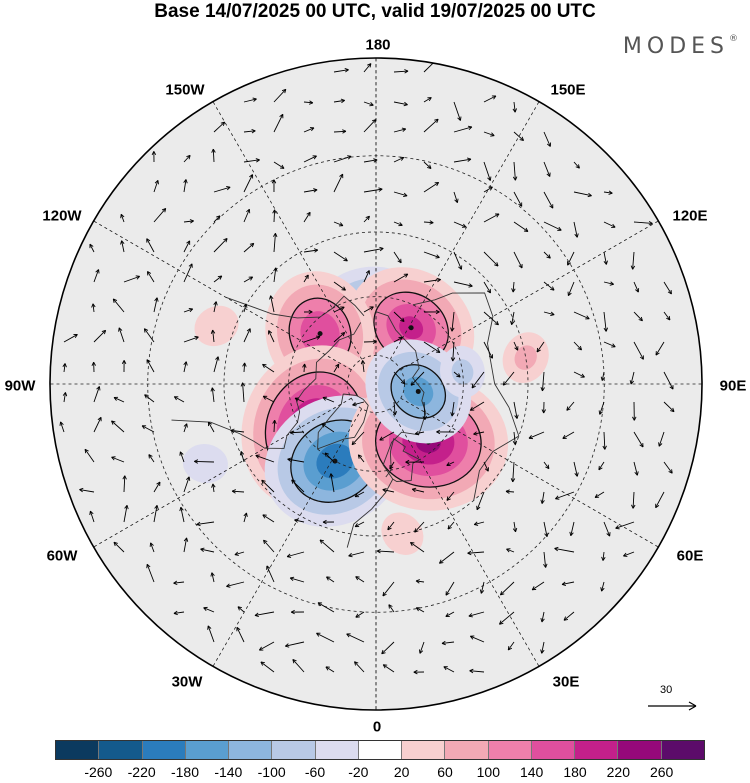 The image size is (750, 783). I want to click on label-lon-150w: 150W, so click(185, 90).